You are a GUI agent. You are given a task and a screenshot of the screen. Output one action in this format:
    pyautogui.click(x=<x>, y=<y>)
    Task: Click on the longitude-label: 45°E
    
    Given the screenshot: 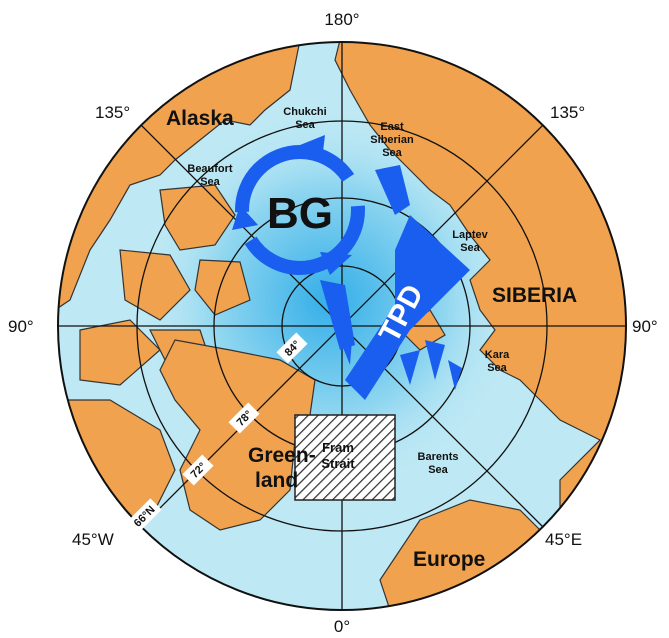 What is the action you would take?
    pyautogui.click(x=563, y=539)
    